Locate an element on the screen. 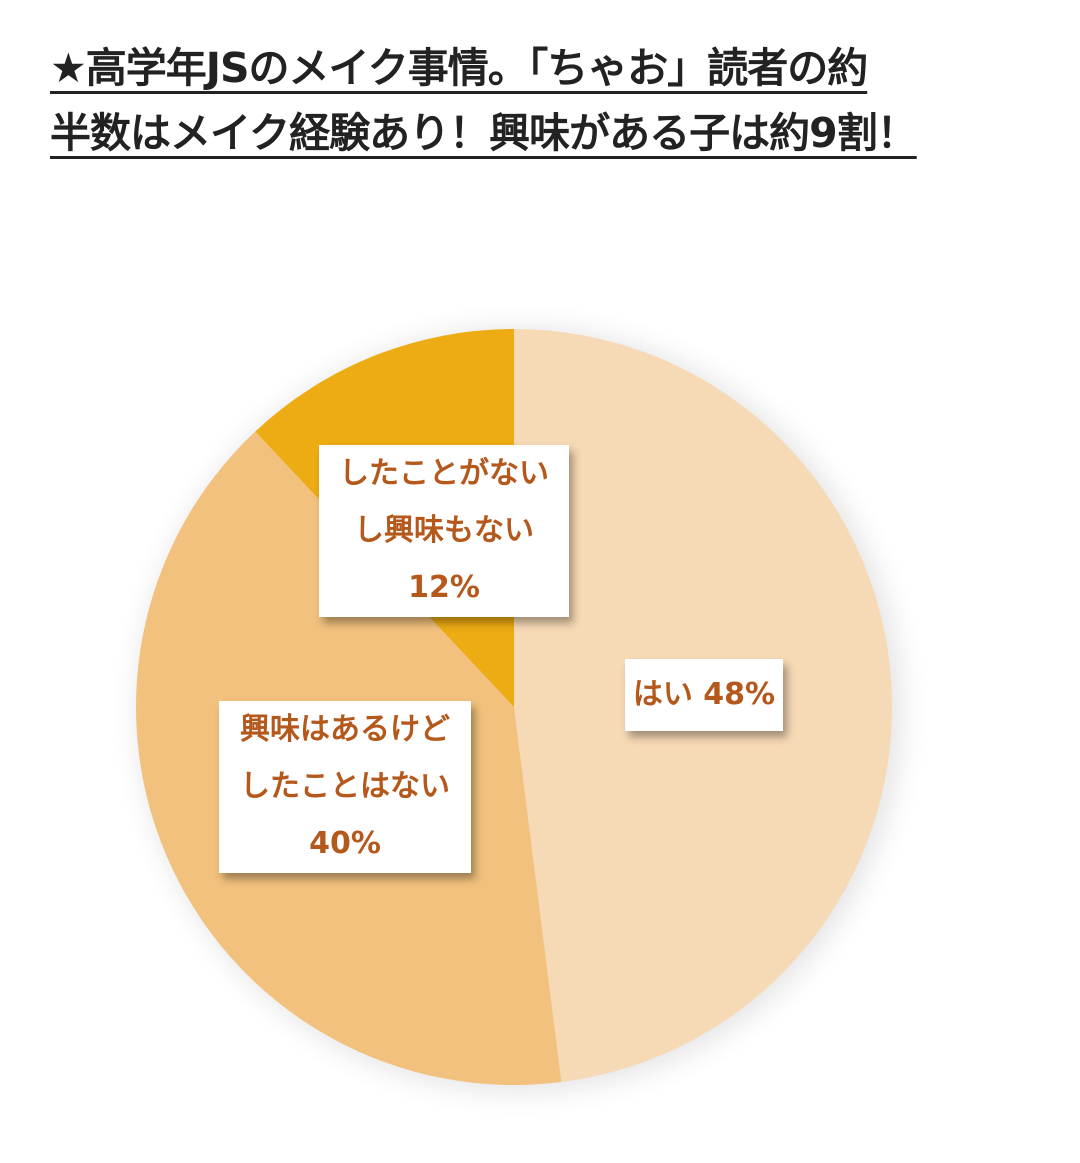 This screenshot has height=1163, width=1080. slice-label-not-interested: したことがない し興味もない 12% is located at coordinates (444, 531).